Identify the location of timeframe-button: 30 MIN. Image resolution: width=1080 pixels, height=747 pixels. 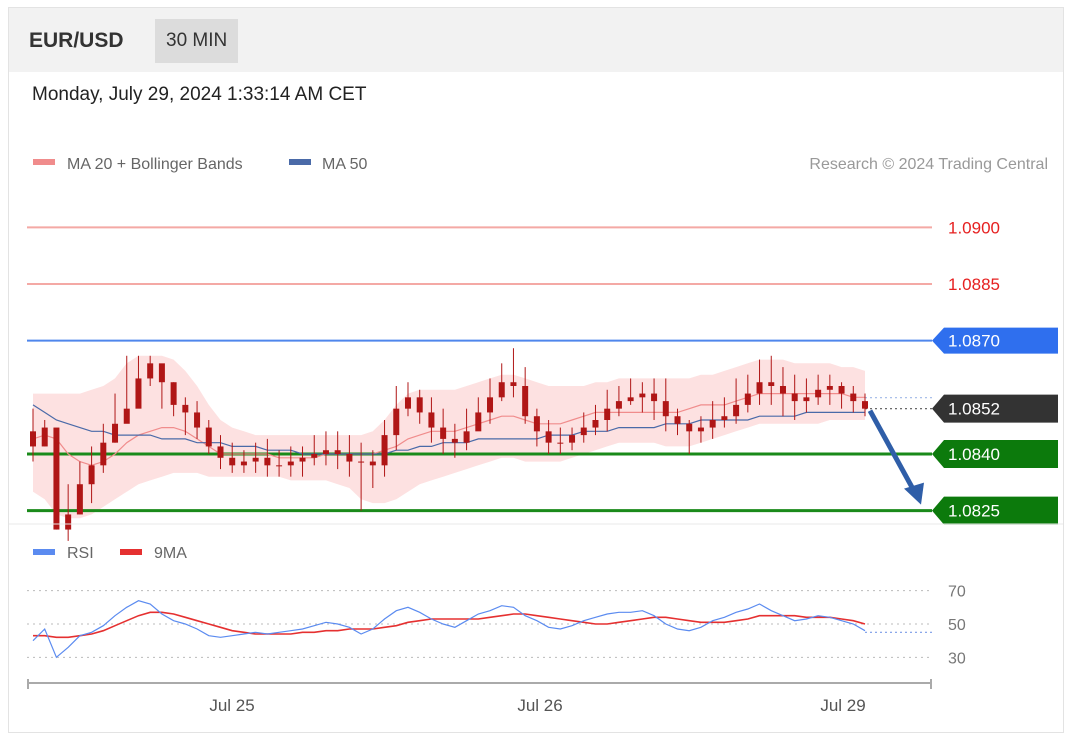
(197, 41).